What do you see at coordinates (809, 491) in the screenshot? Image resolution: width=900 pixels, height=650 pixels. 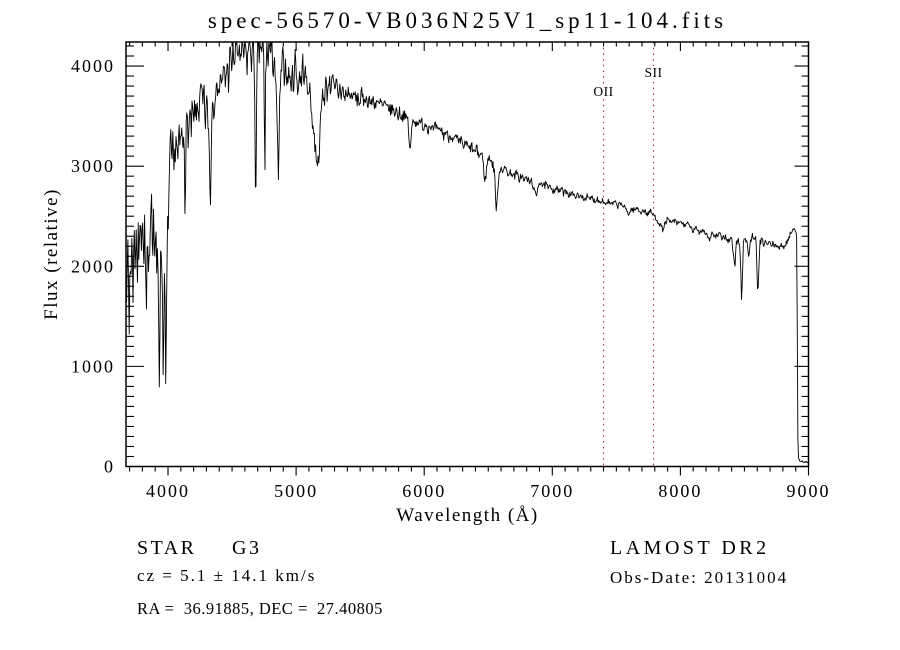 I see `x-tick-label: 9000` at bounding box center [809, 491].